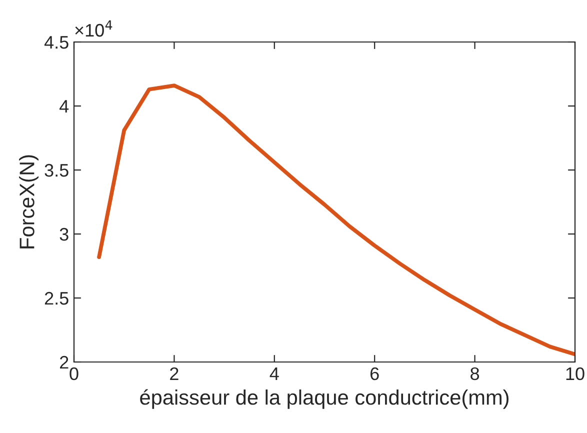  What do you see at coordinates (56, 42) in the screenshot?
I see `y-tick-label: 4.5` at bounding box center [56, 42].